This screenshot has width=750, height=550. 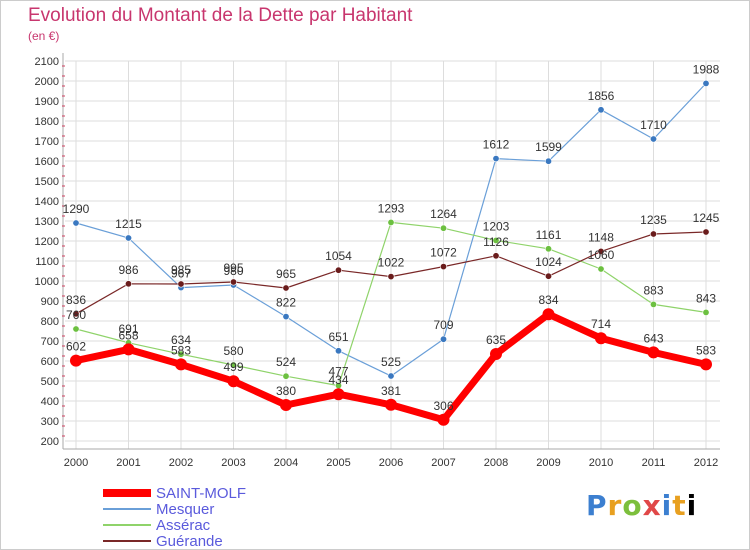 What do you see at coordinates (233, 367) in the screenshot?
I see `data-label: 499` at bounding box center [233, 367].